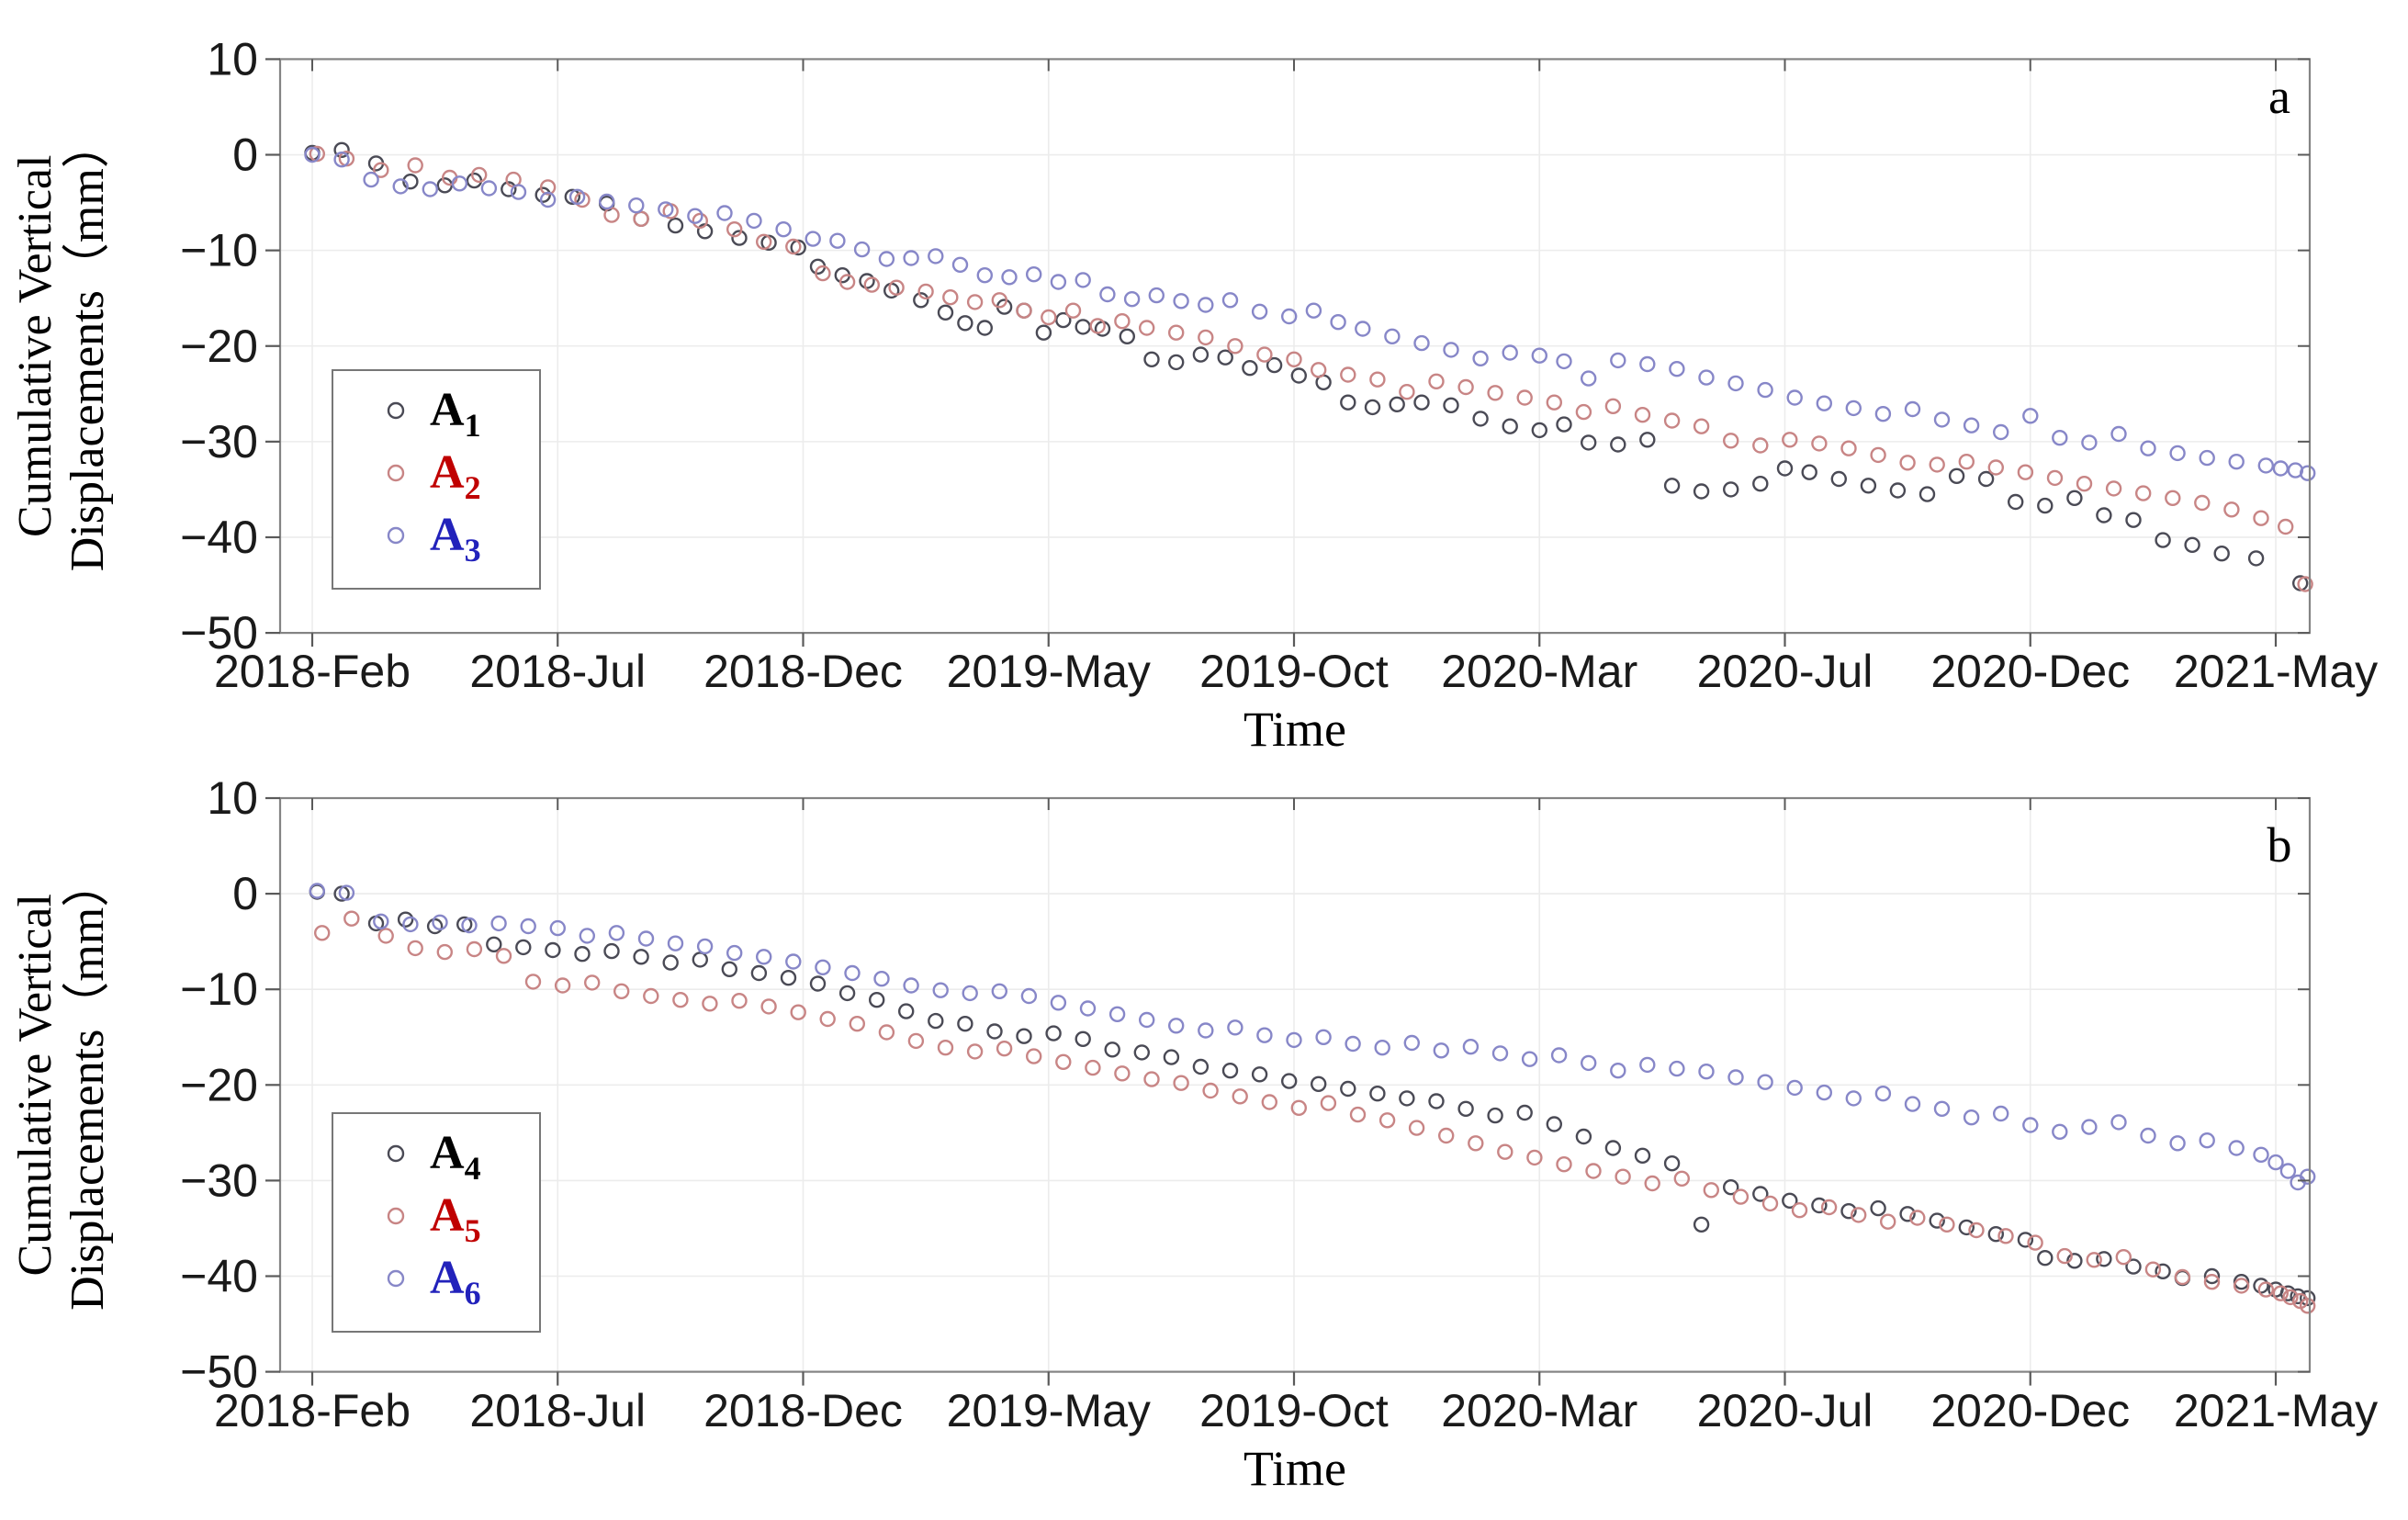  I want to click on x-tick-label: 2018-Feb, so click(313, 1410).